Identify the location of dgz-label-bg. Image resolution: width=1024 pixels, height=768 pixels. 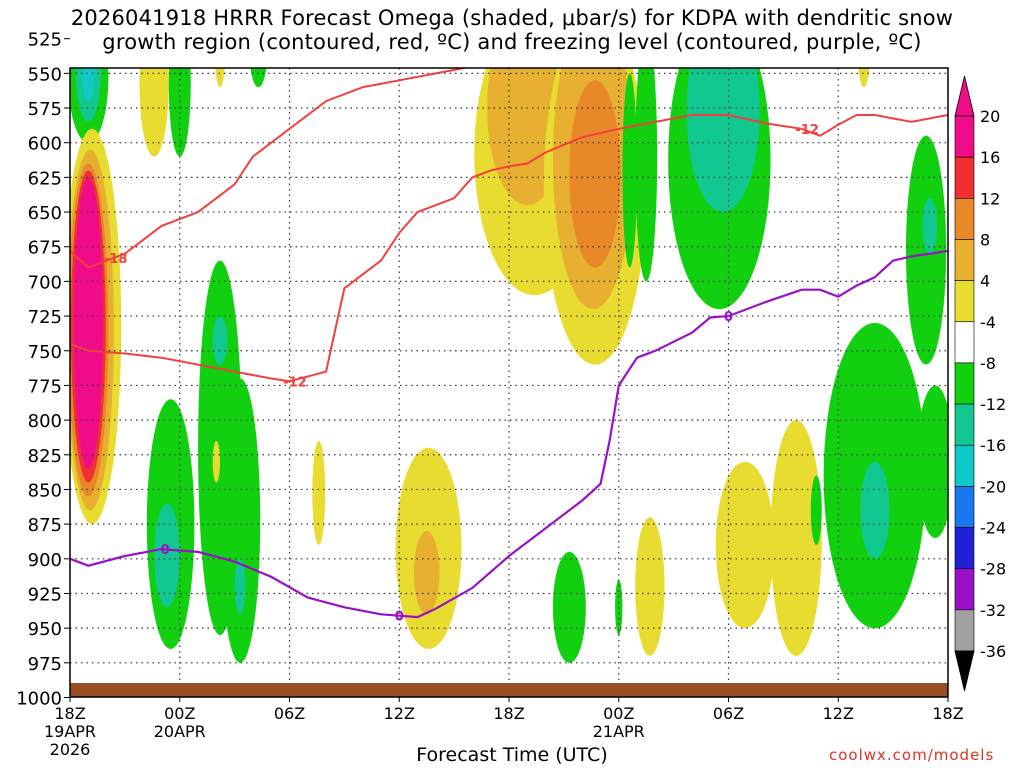
(738, 18).